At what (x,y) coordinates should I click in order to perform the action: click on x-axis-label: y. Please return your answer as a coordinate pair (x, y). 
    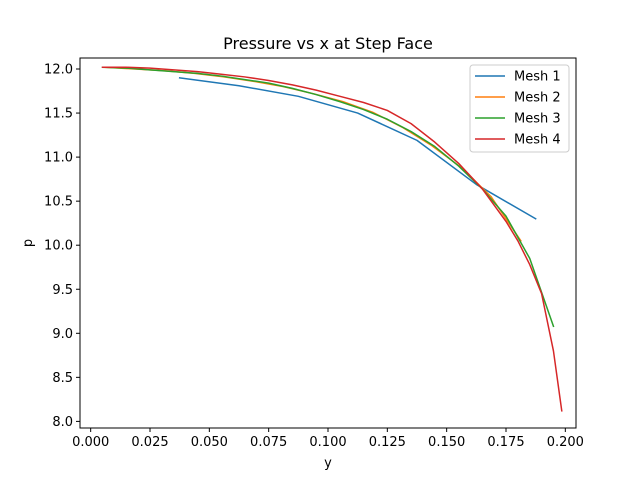
    Looking at the image, I should click on (328, 463).